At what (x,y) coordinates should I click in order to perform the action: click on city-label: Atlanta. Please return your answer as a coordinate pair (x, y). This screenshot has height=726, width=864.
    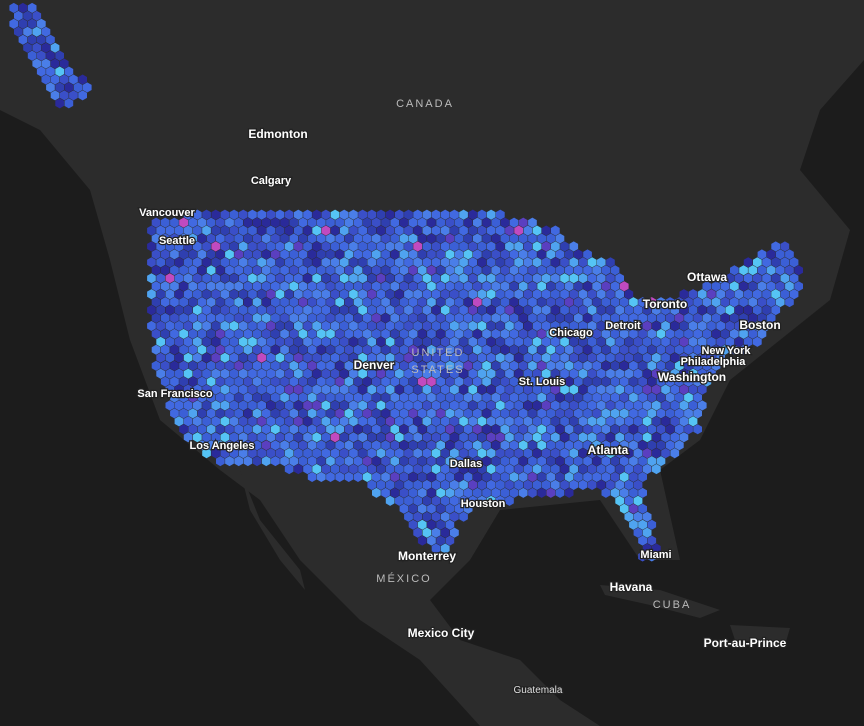
    Looking at the image, I should click on (608, 450).